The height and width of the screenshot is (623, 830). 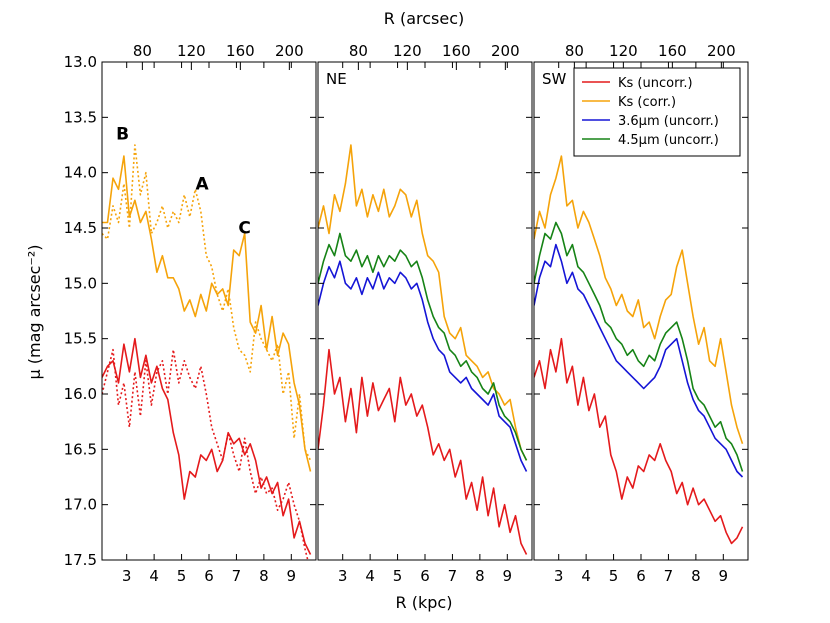 What do you see at coordinates (647, 102) in the screenshot?
I see `legend-entry-label: Ks (corr.)` at bounding box center [647, 102].